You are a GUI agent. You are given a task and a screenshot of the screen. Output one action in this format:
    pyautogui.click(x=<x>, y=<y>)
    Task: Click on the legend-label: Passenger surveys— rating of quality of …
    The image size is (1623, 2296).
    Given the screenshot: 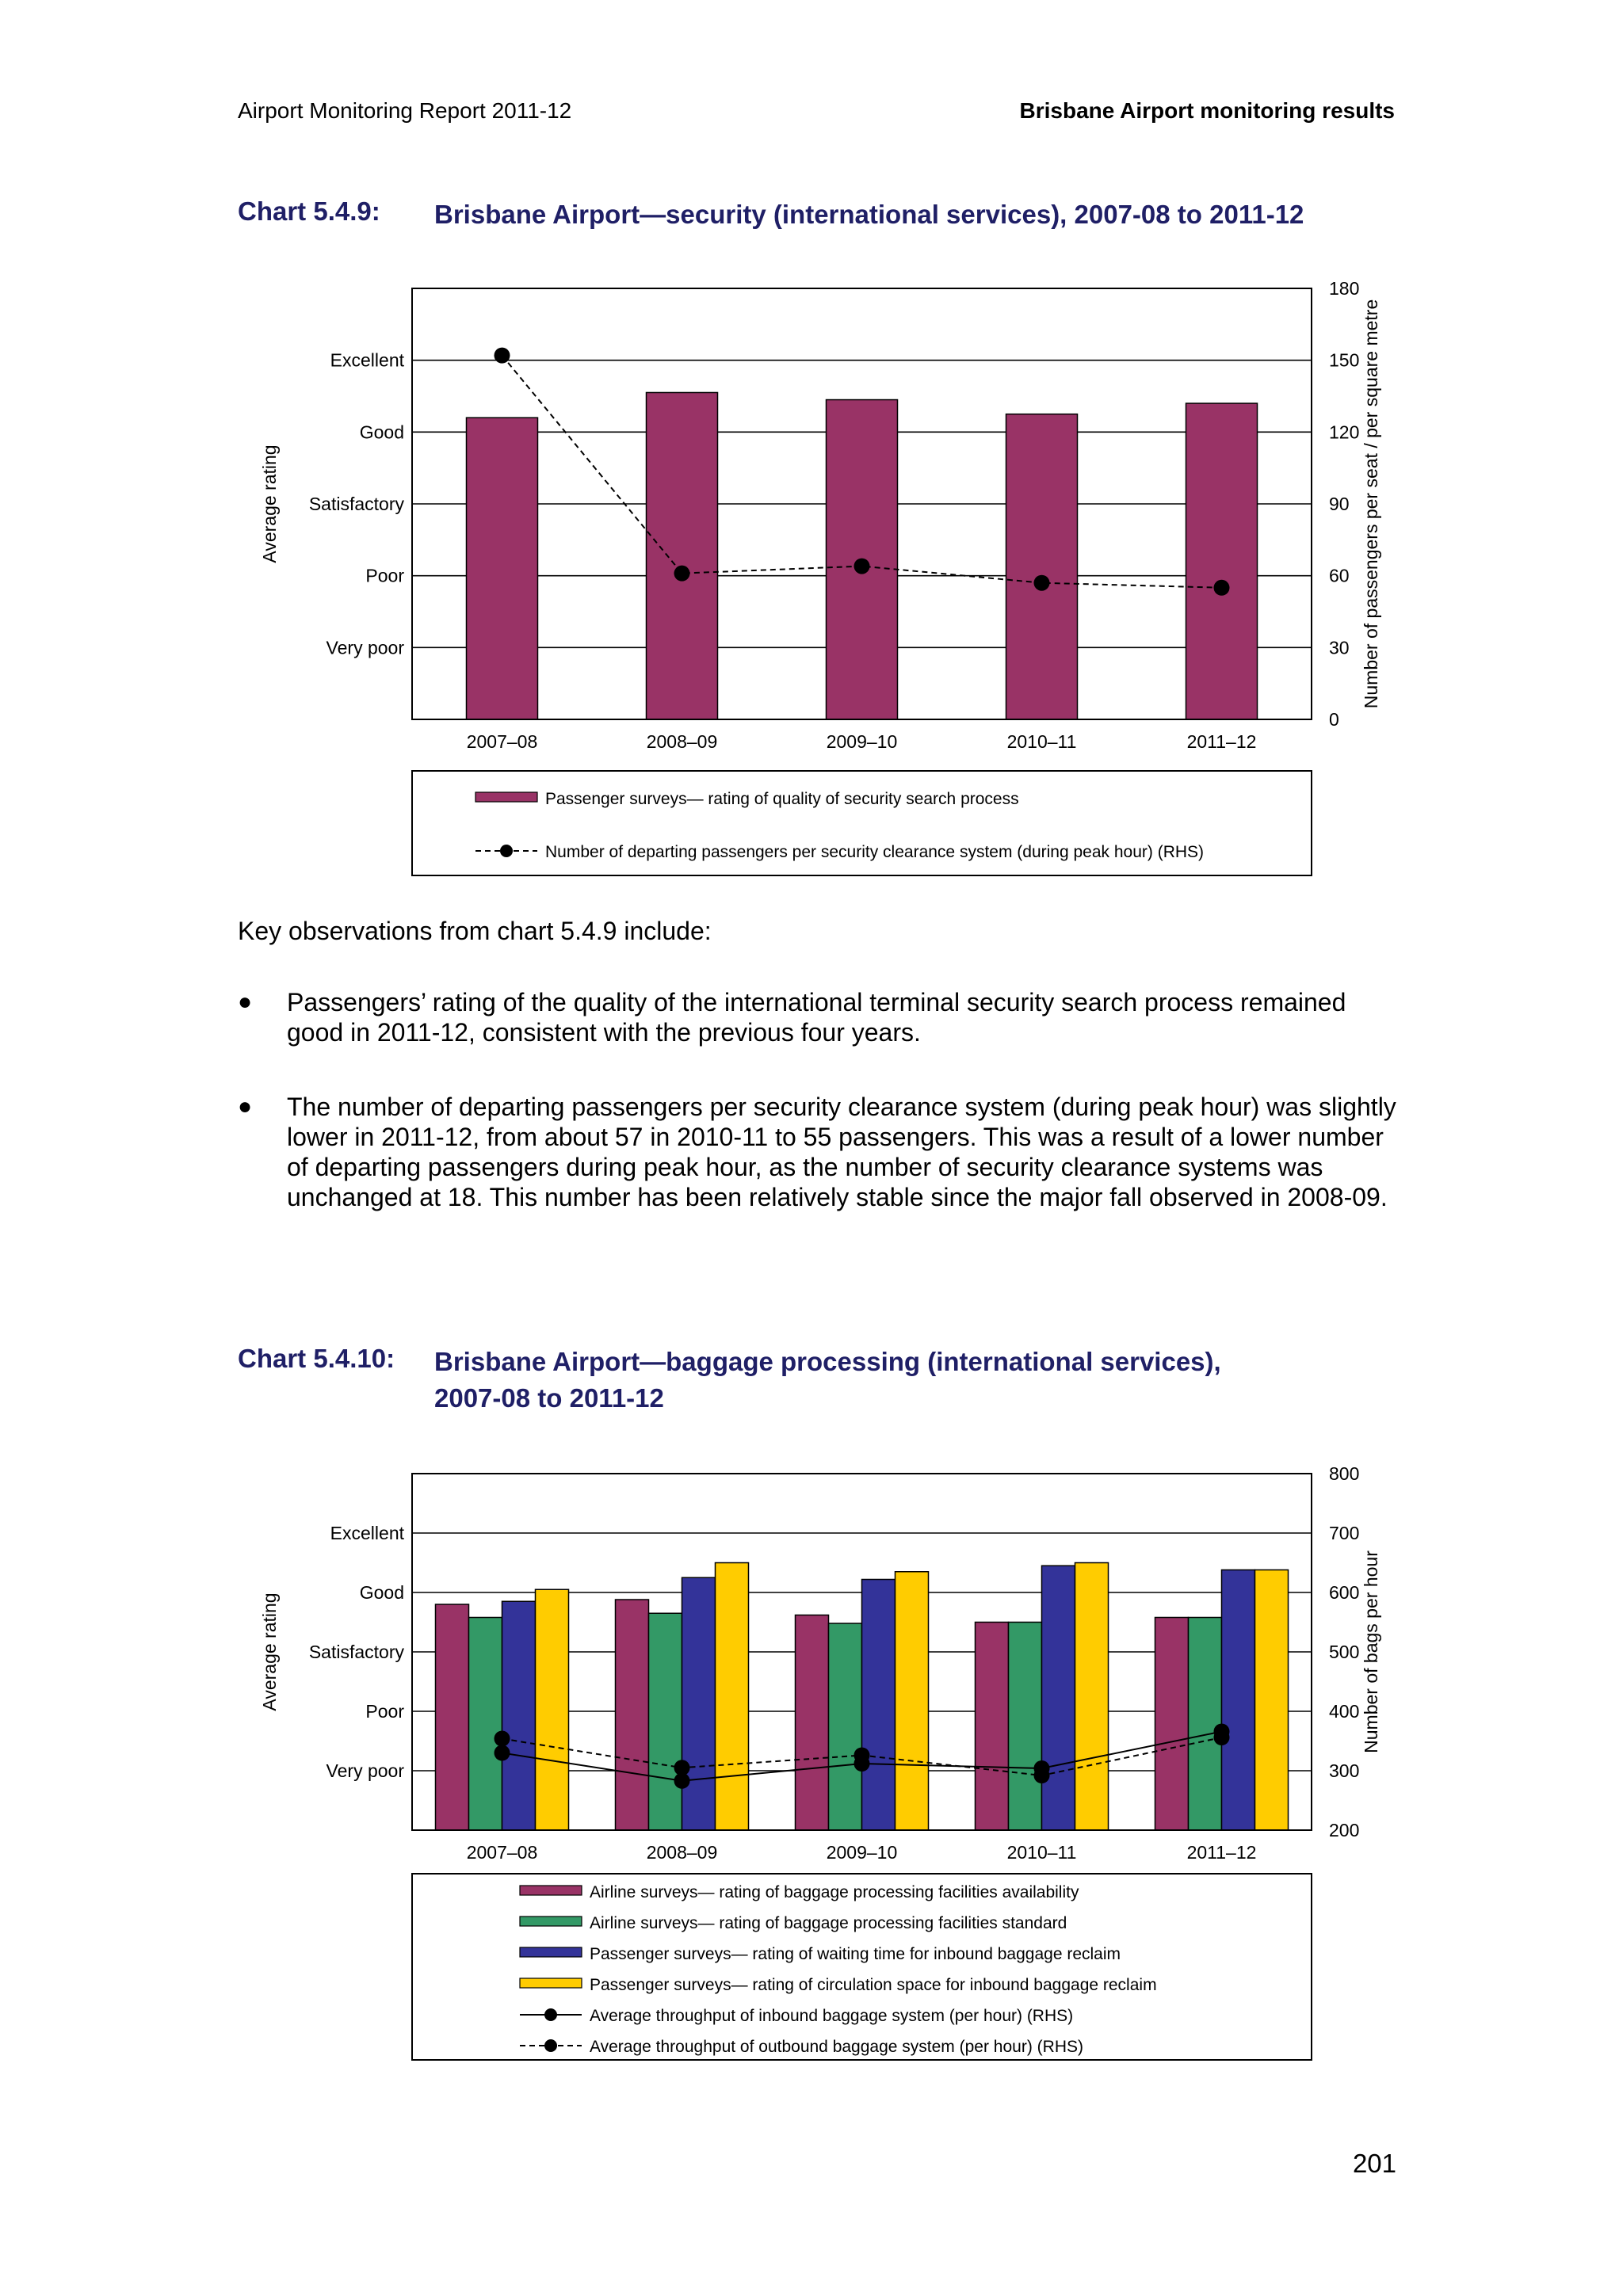 What is the action you would take?
    pyautogui.click(x=782, y=799)
    